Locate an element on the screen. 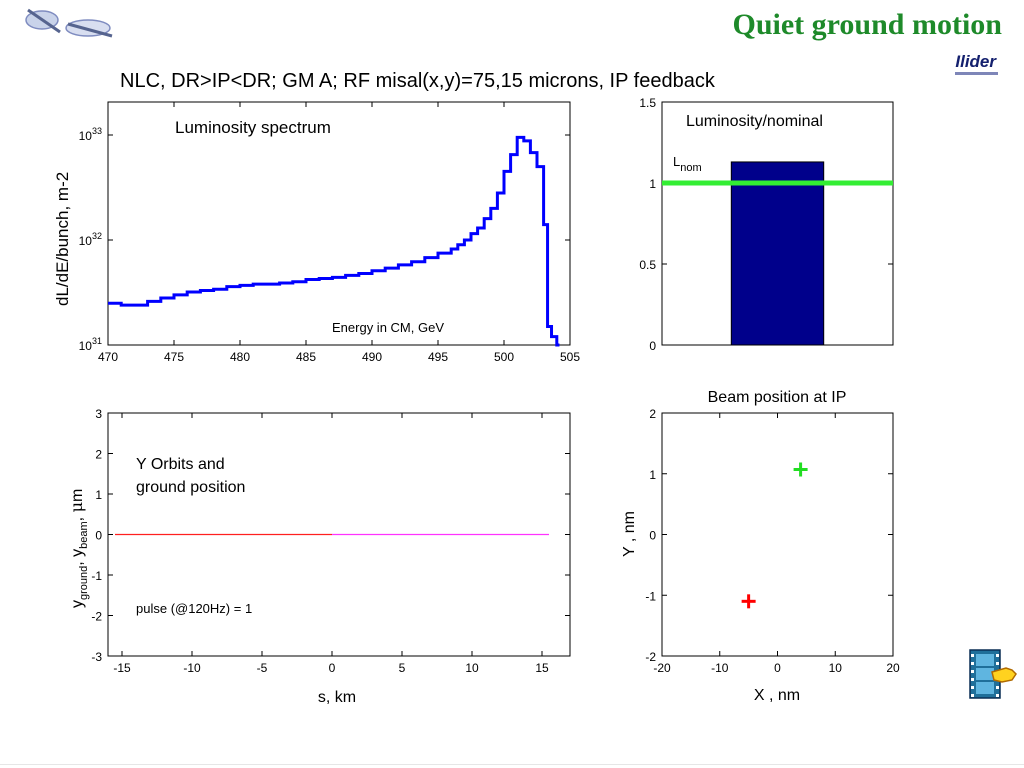 This screenshot has height=768, width=1024. x-tick-label: 15 is located at coordinates (542, 668).